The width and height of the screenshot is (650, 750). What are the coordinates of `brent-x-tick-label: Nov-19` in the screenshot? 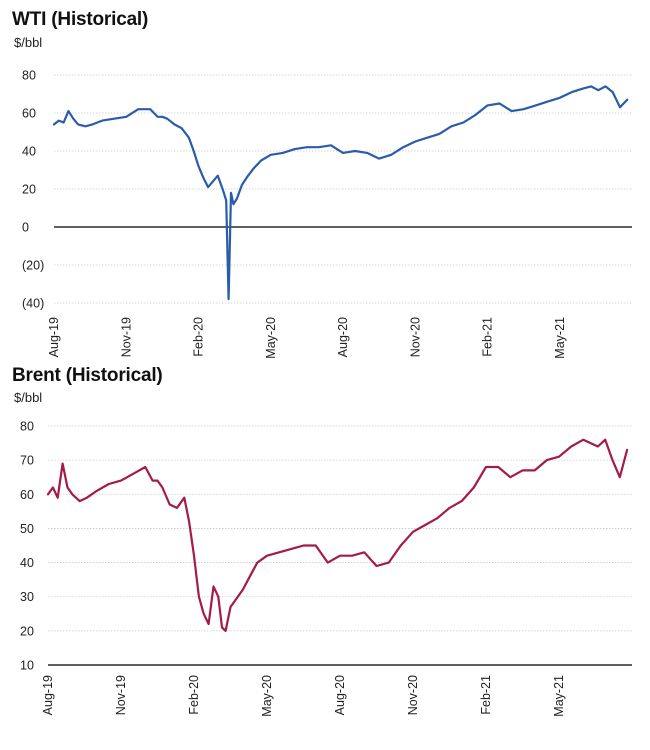 It's located at (121, 695).